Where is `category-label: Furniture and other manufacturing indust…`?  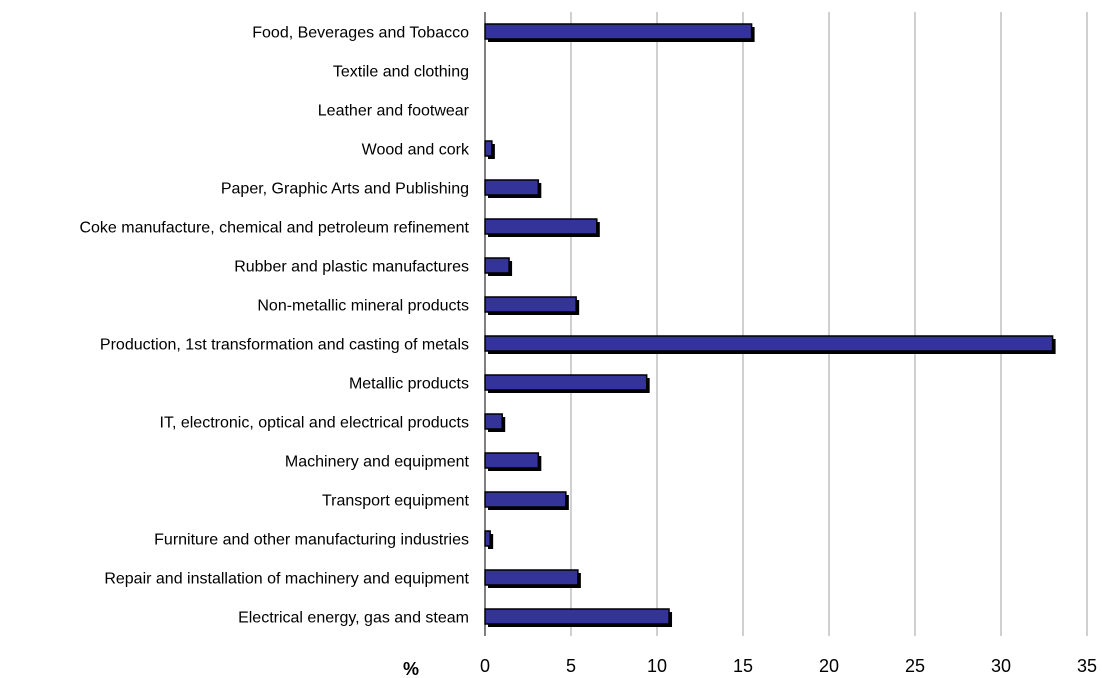 category-label: Furniture and other manufacturing indust… is located at coordinates (311, 540).